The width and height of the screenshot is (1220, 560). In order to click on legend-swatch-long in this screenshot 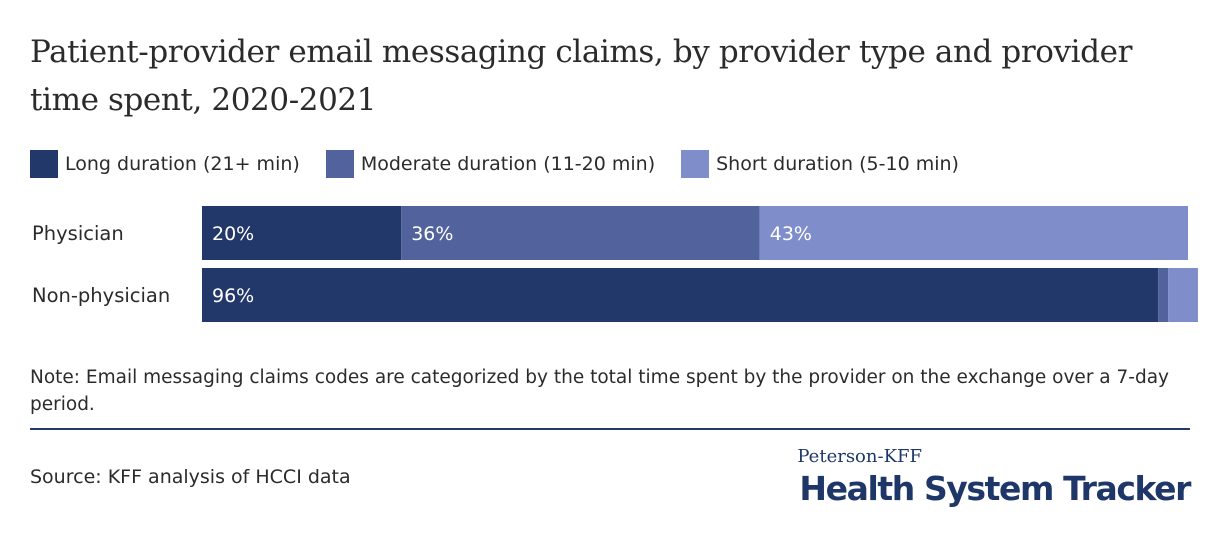, I will do `click(44, 164)`.